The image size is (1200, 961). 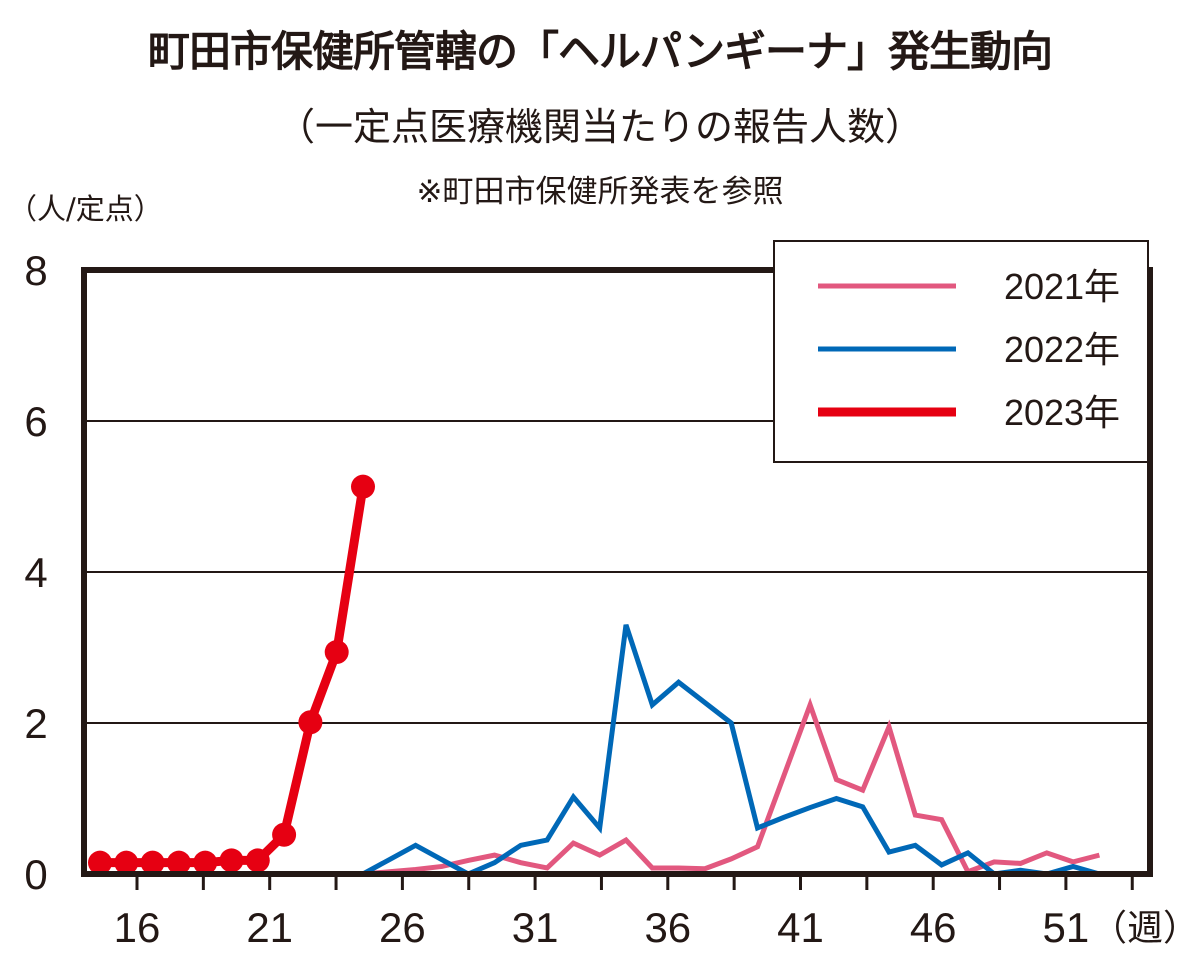 I want to click on x-tick-label: 51, so click(x=1066, y=927).